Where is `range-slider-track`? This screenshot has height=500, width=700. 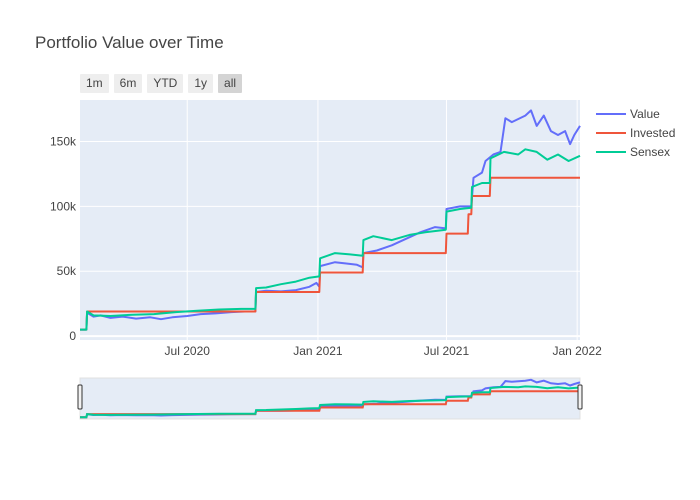 range-slider-track is located at coordinates (330, 398).